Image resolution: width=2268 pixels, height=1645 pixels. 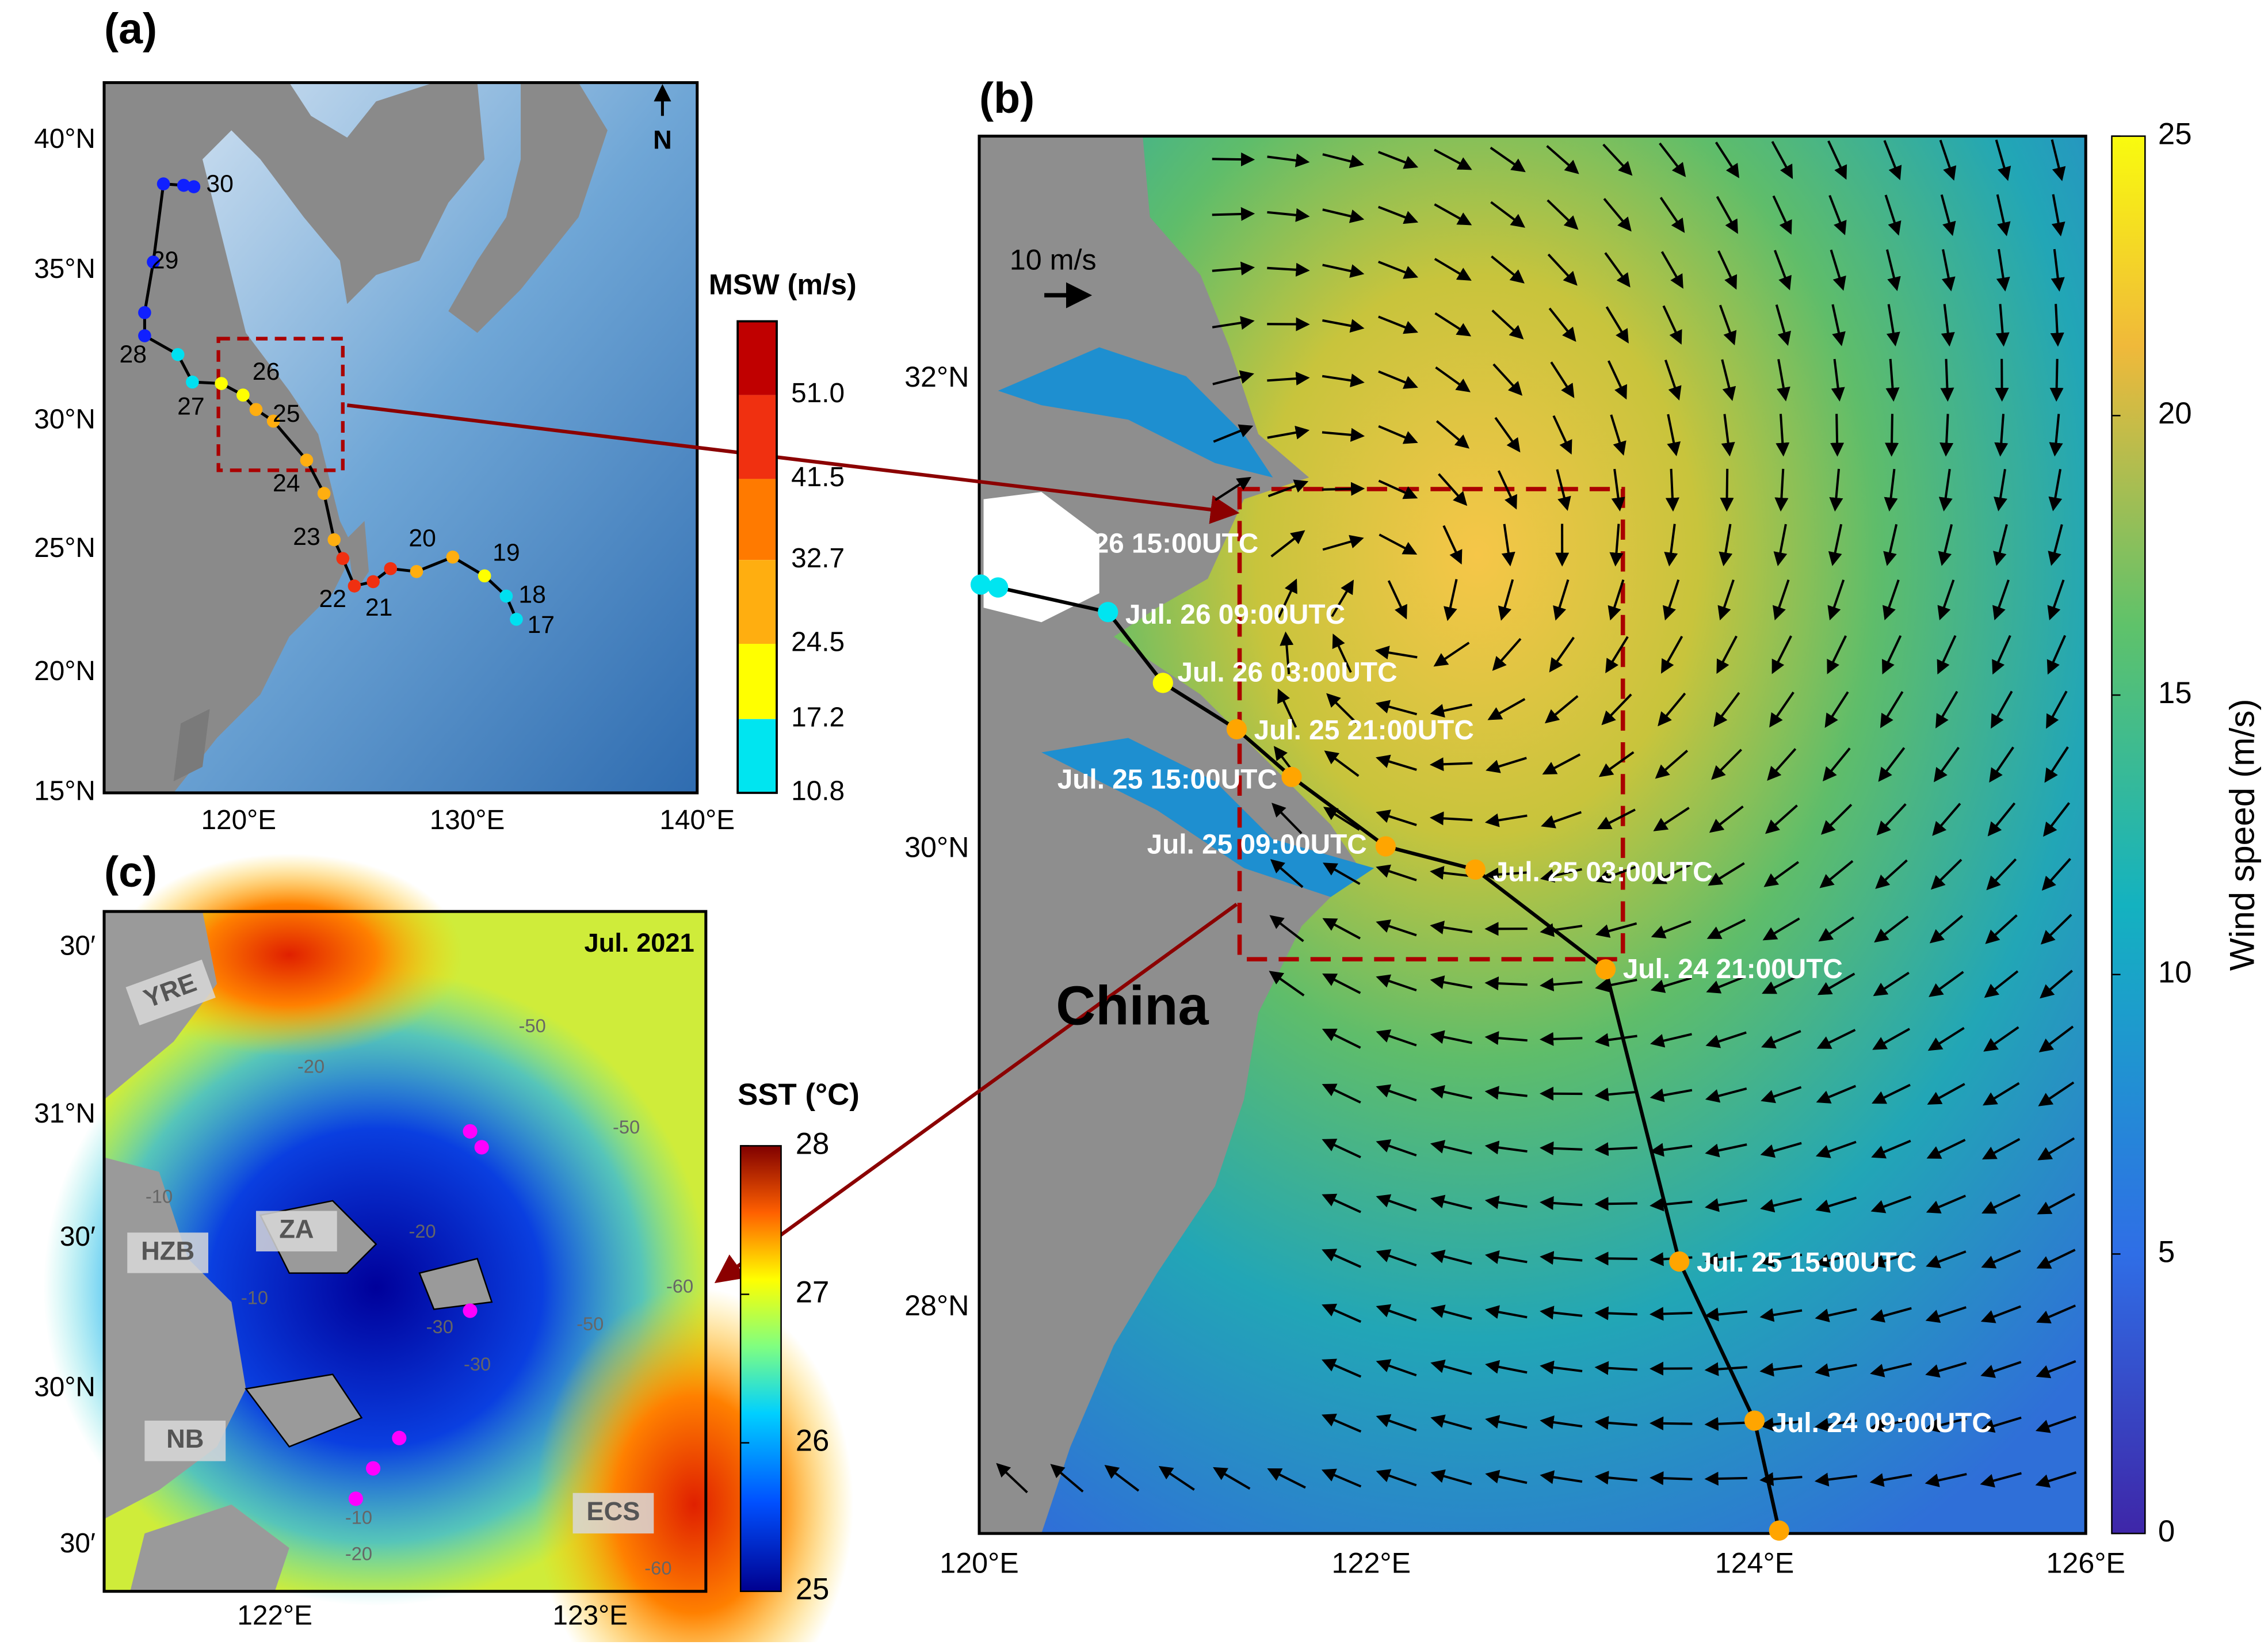 I want to click on lat-tick-label: 32°N, so click(x=936, y=376).